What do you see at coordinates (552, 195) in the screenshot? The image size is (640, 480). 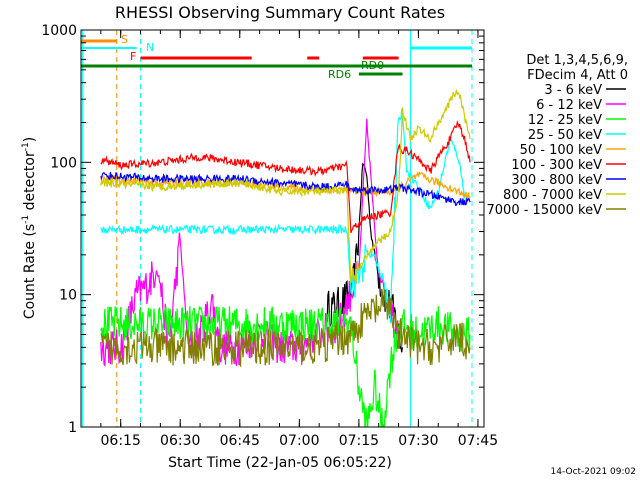 I see `legend-label: 800 - 7000 keV` at bounding box center [552, 195].